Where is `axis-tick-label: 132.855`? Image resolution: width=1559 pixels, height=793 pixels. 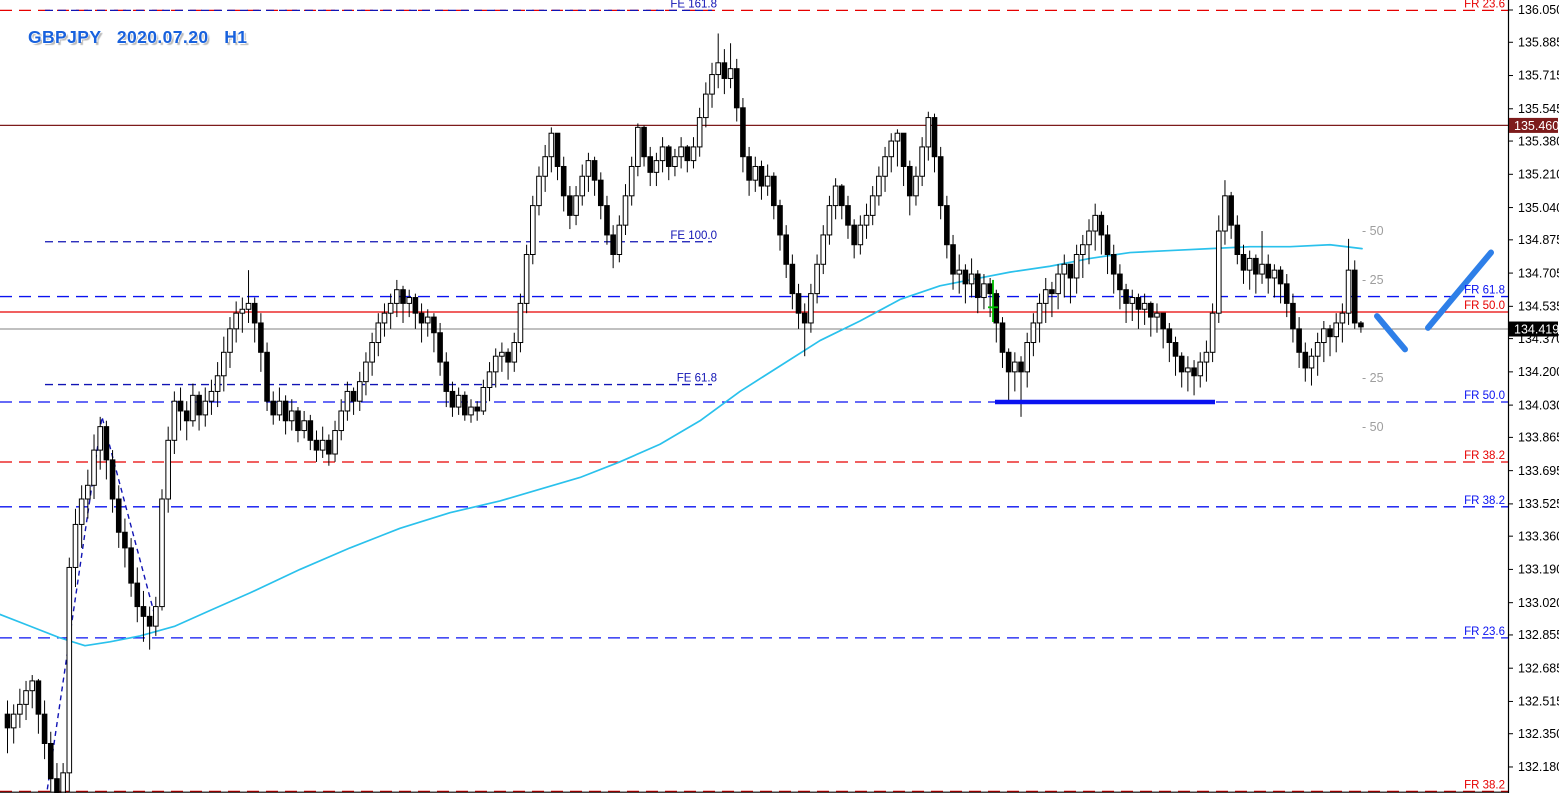 axis-tick-label: 132.855 is located at coordinates (1538, 635).